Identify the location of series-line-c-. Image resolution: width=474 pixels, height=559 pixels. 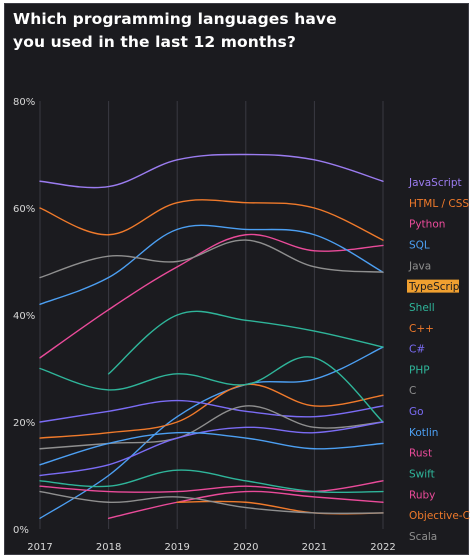
(211, 411).